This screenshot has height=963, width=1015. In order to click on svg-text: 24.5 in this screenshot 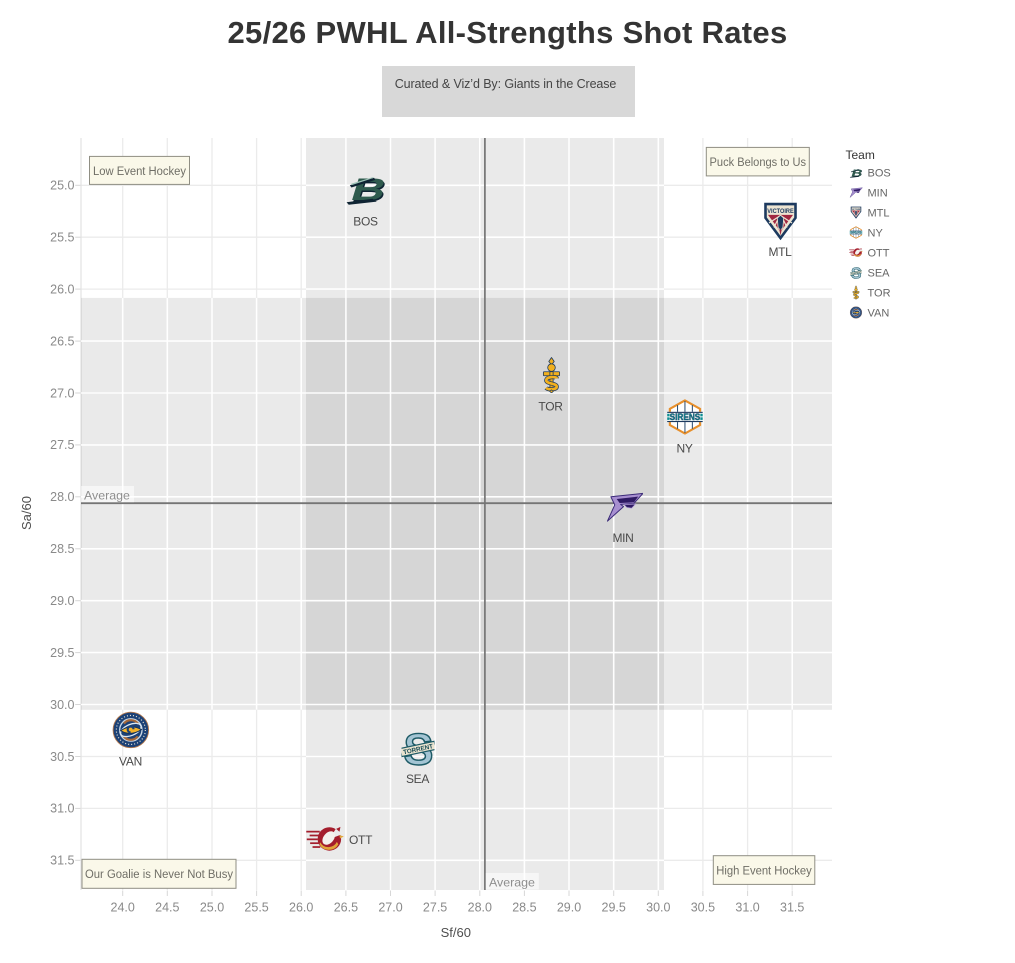, I will do `click(167, 908)`.